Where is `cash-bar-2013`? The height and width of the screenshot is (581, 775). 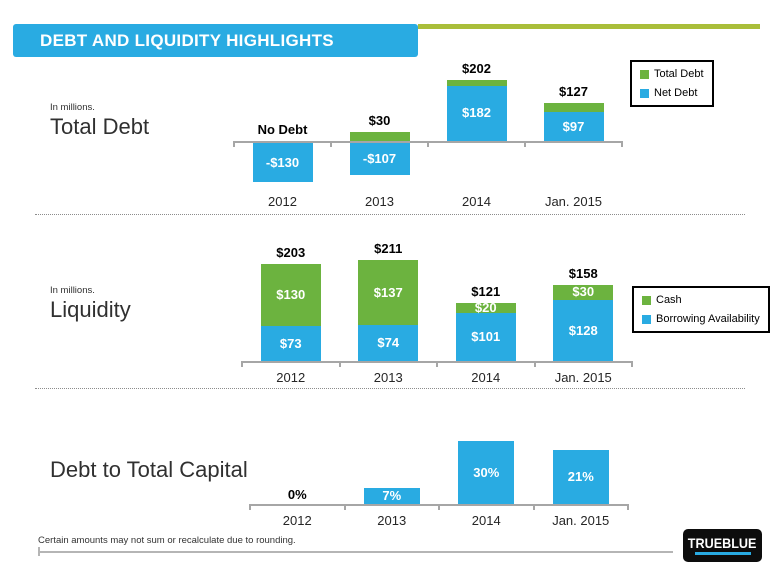
cash-bar-2013 is located at coordinates (388, 292).